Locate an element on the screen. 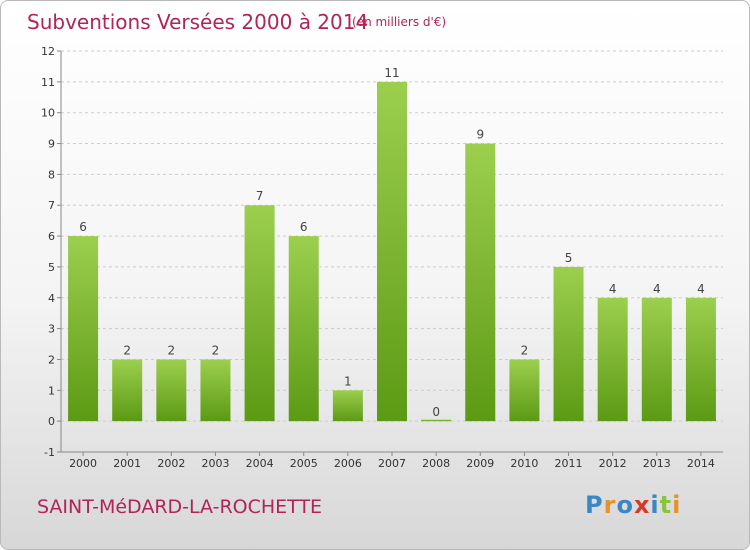 The image size is (750, 550). chart-title: Subventions Versées 2000 à 2014 is located at coordinates (198, 22).